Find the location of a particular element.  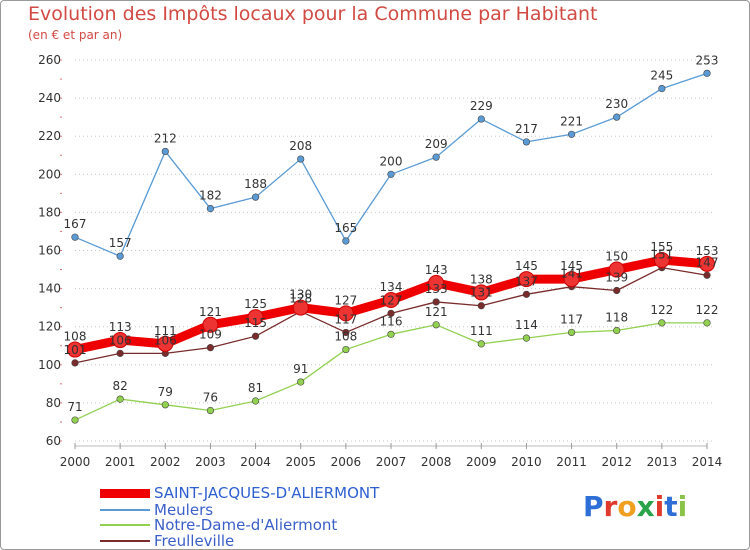

data-label: 157 is located at coordinates (120, 243).